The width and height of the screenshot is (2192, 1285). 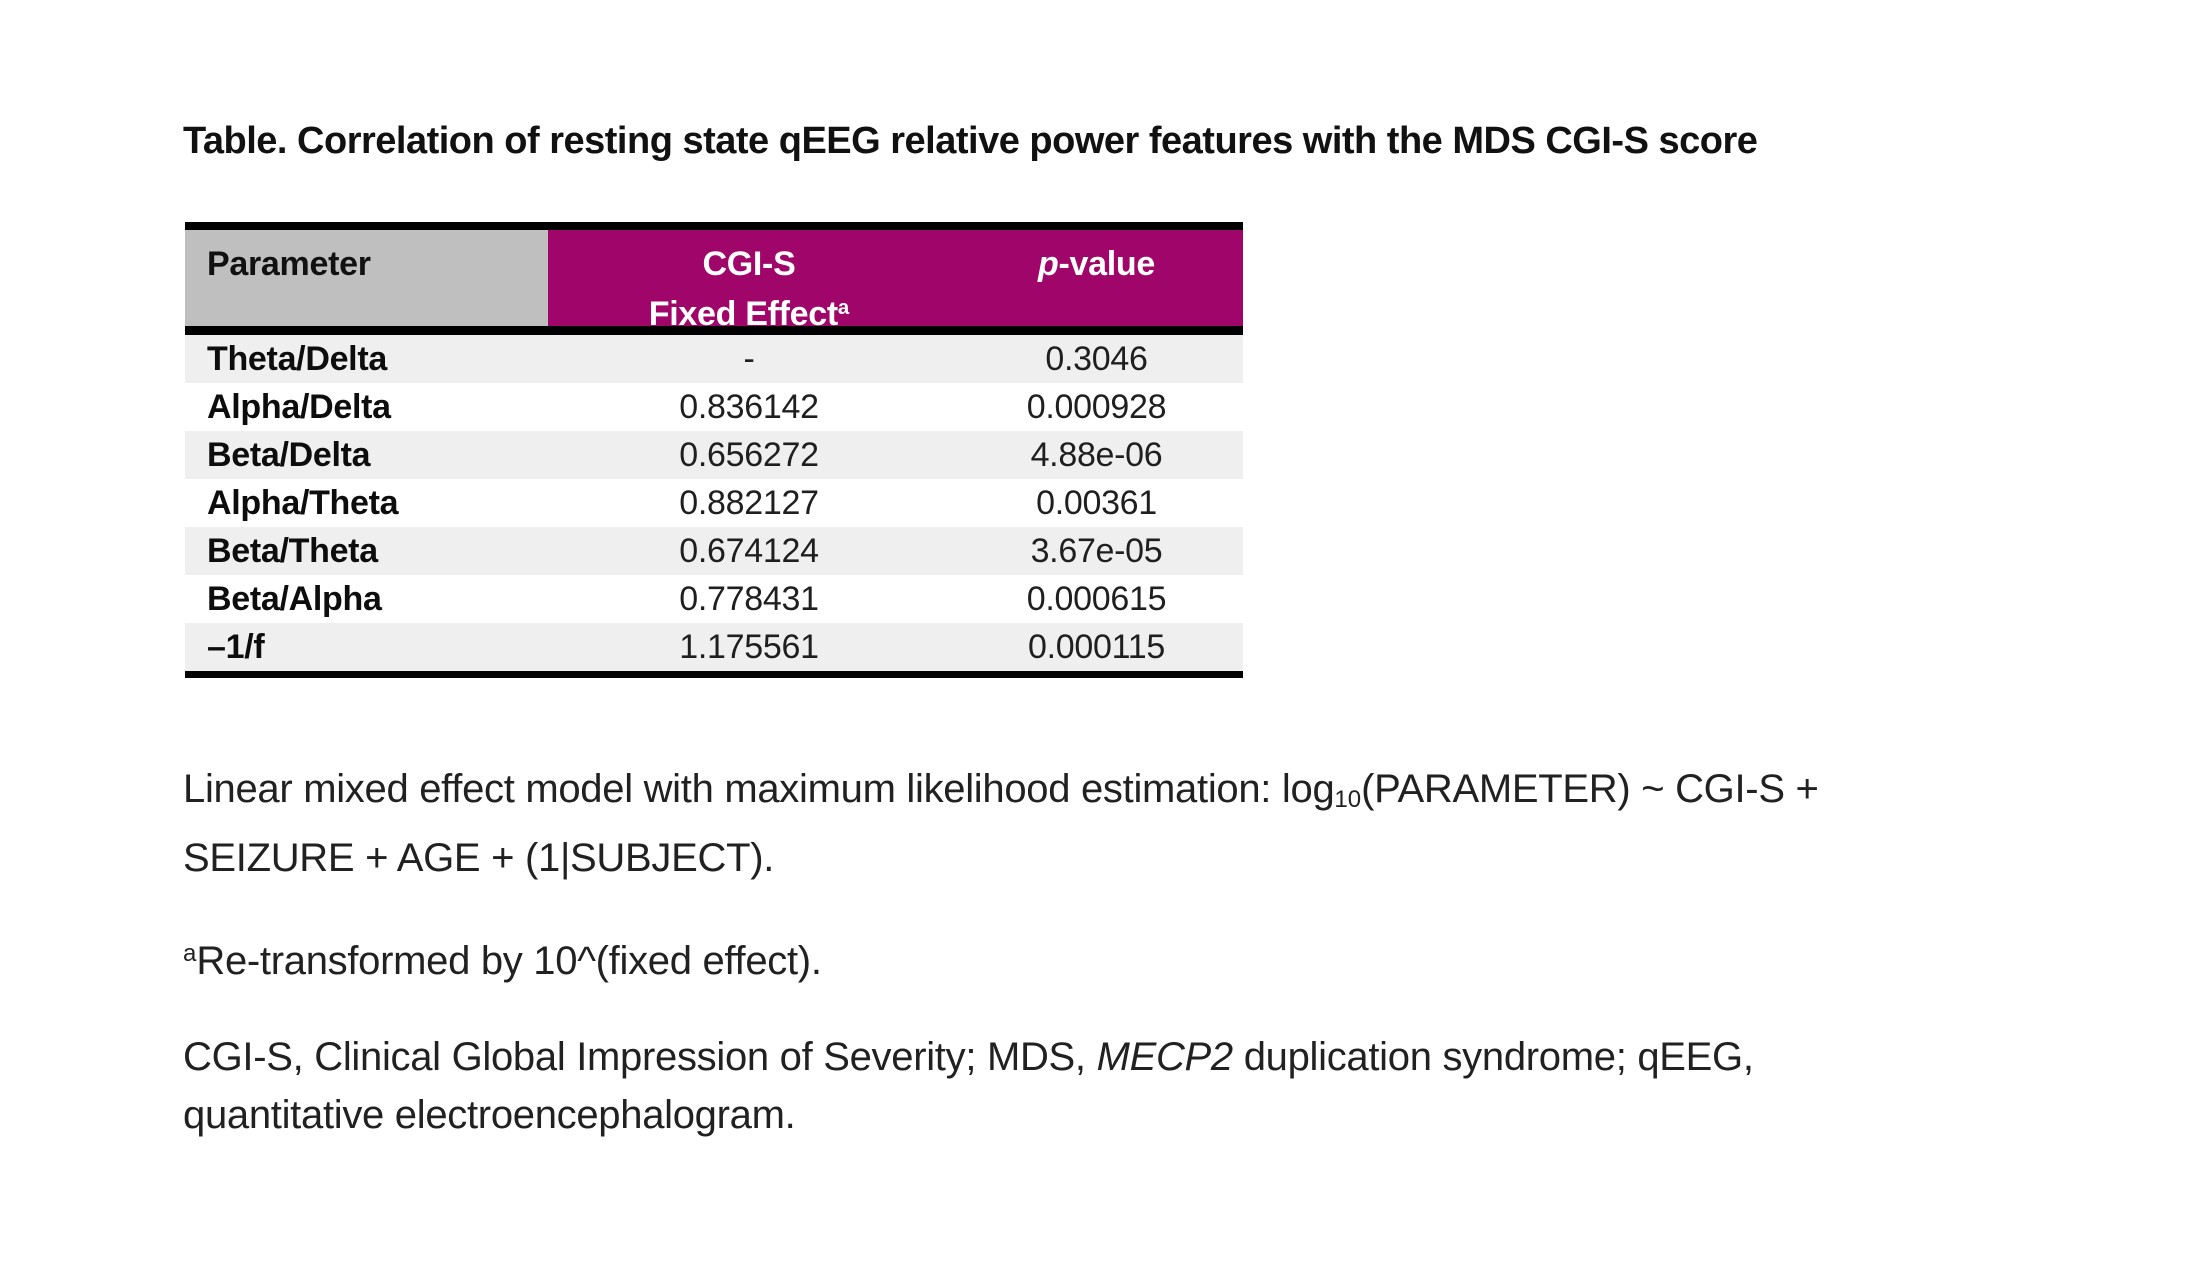 I want to click on mecp2-italic: MECP2, so click(x=1165, y=1056).